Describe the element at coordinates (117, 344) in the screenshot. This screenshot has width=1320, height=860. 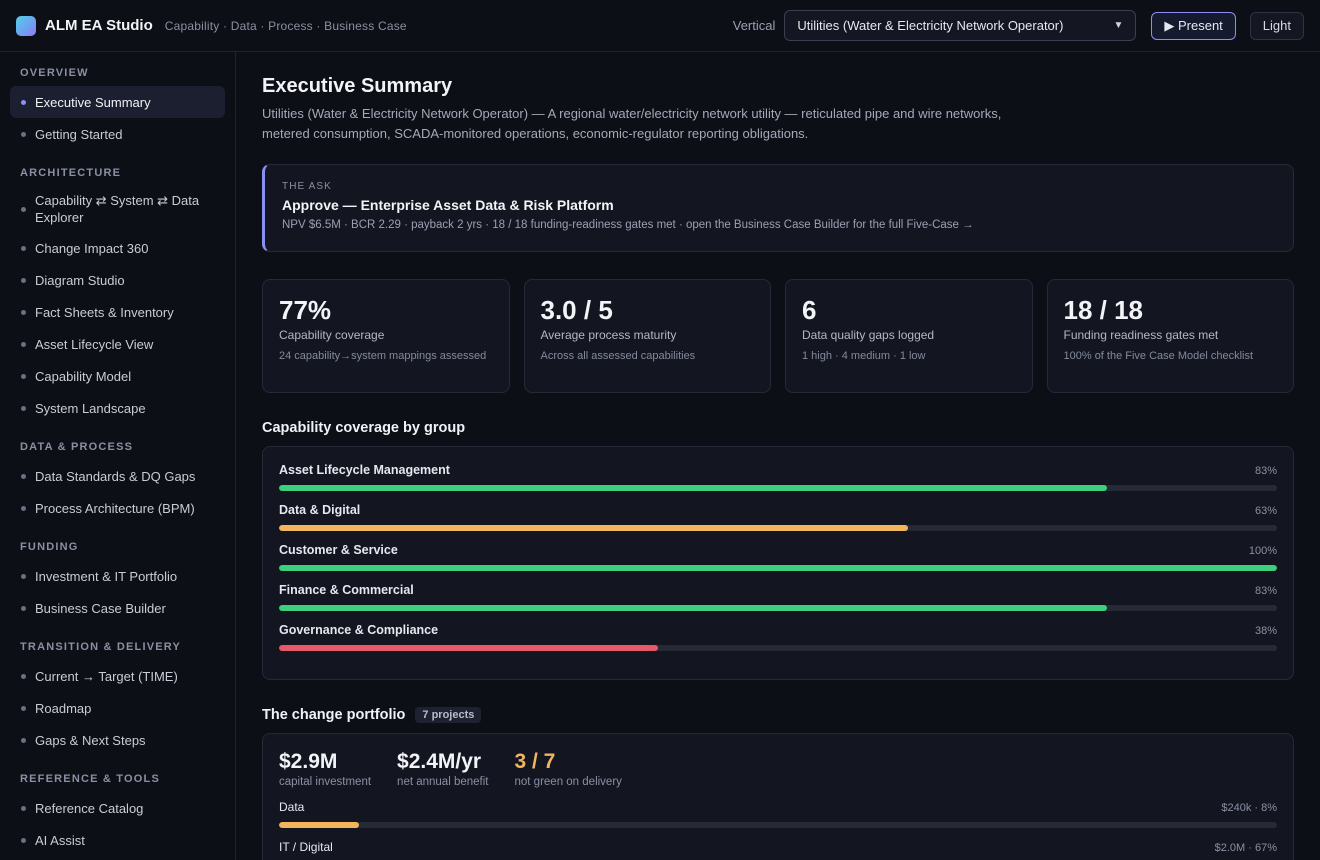
I see `sidebar-item: Asset Lifecycle View` at that location.